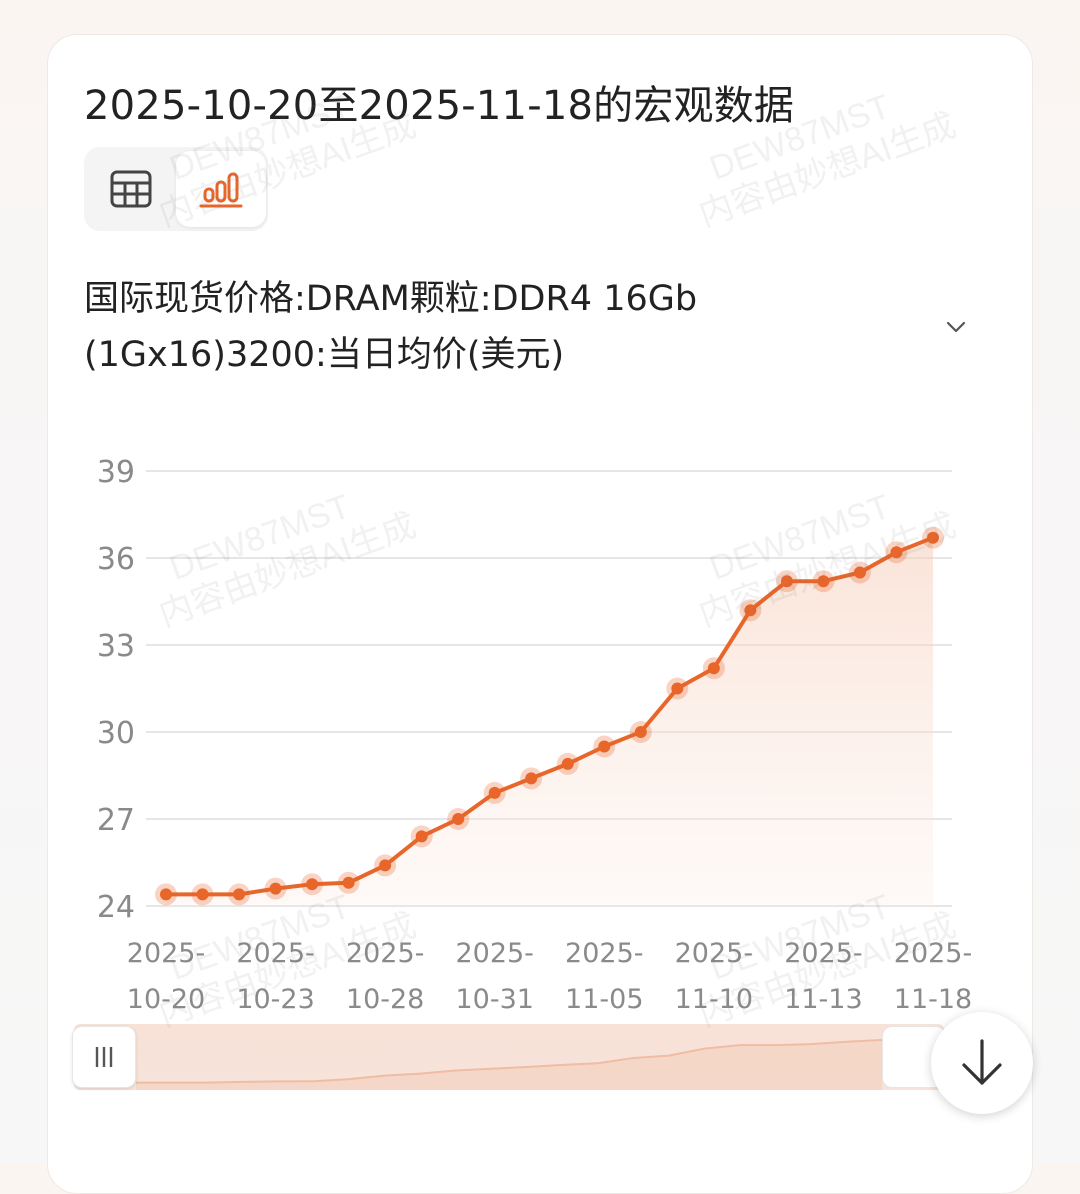 The width and height of the screenshot is (1080, 1194). I want to click on chart-view-button, so click(221, 189).